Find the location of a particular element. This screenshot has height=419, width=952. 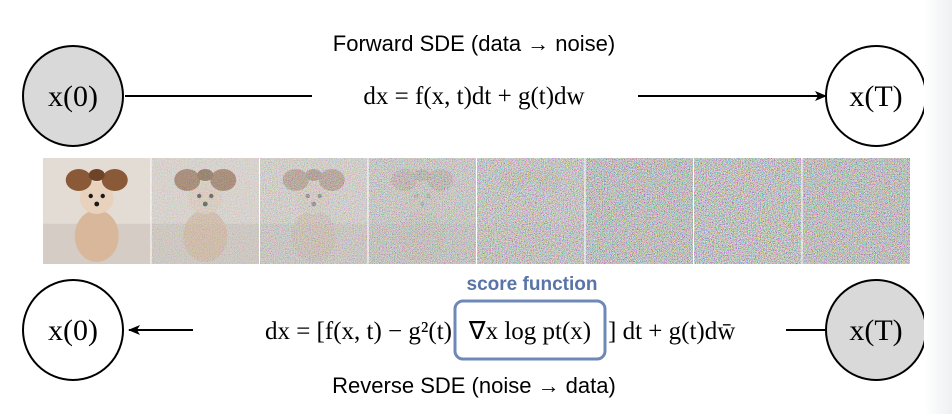

score-term: ∇x log pt(x) is located at coordinates (529, 331).